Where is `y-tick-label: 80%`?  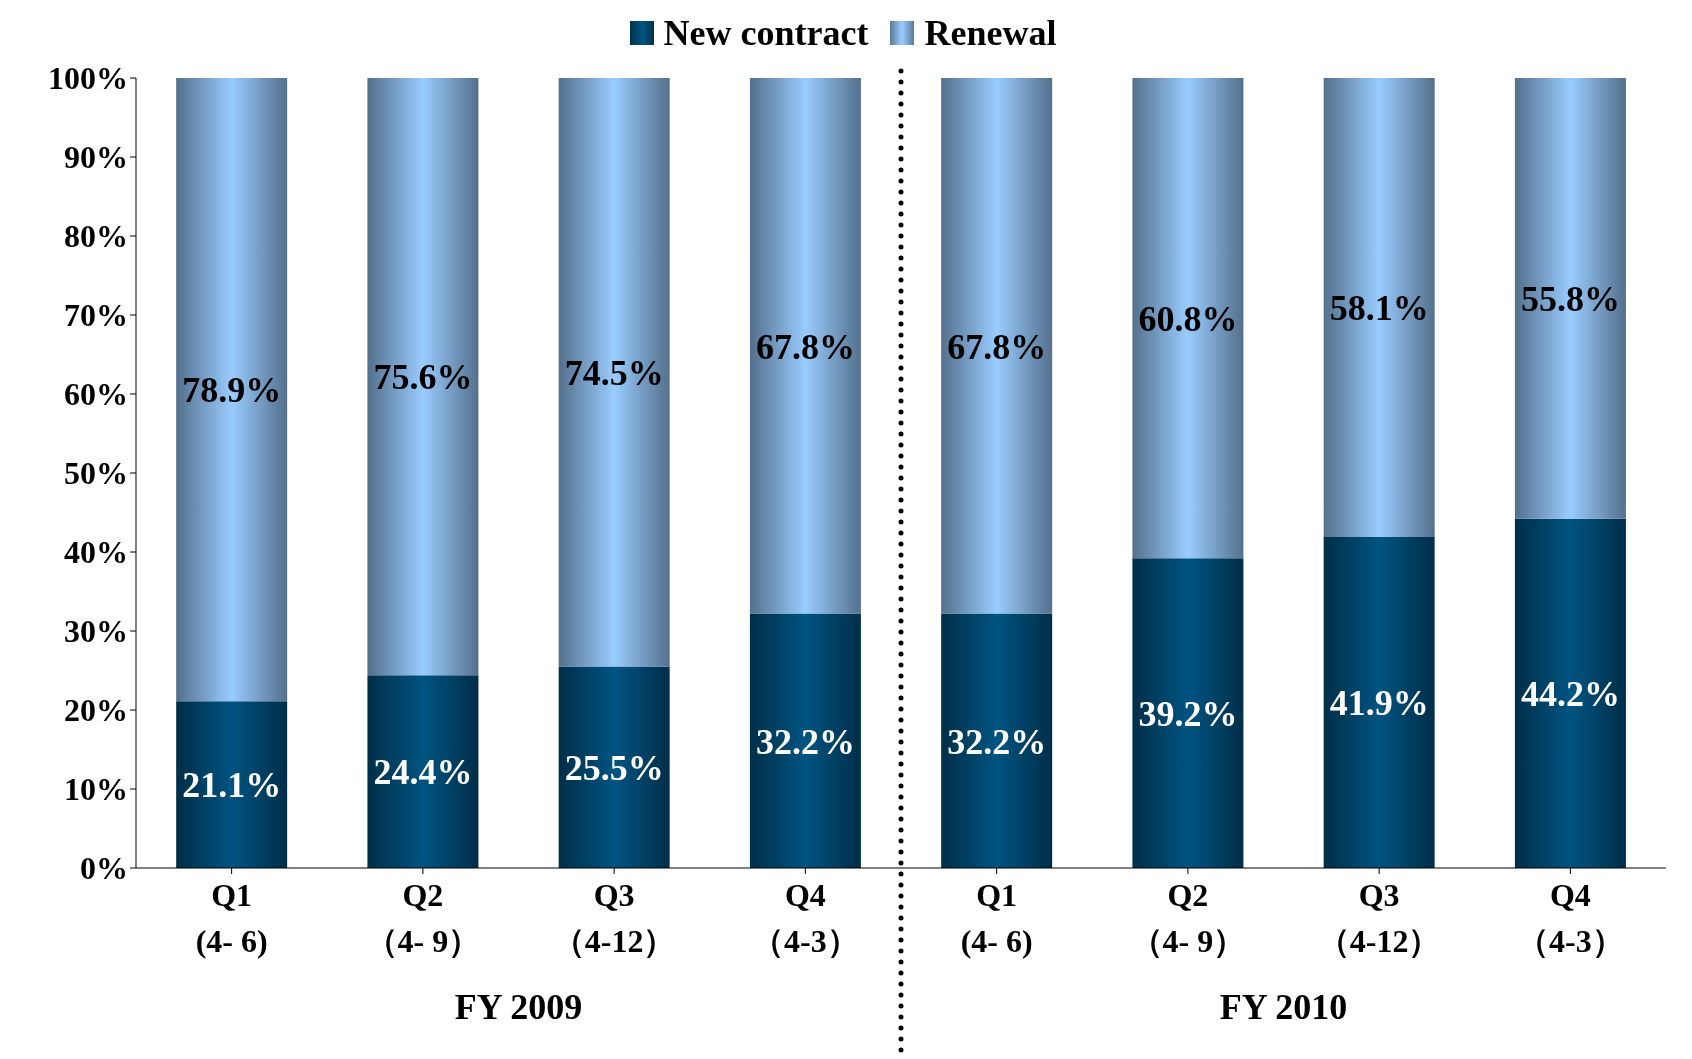
y-tick-label: 80% is located at coordinates (96, 236).